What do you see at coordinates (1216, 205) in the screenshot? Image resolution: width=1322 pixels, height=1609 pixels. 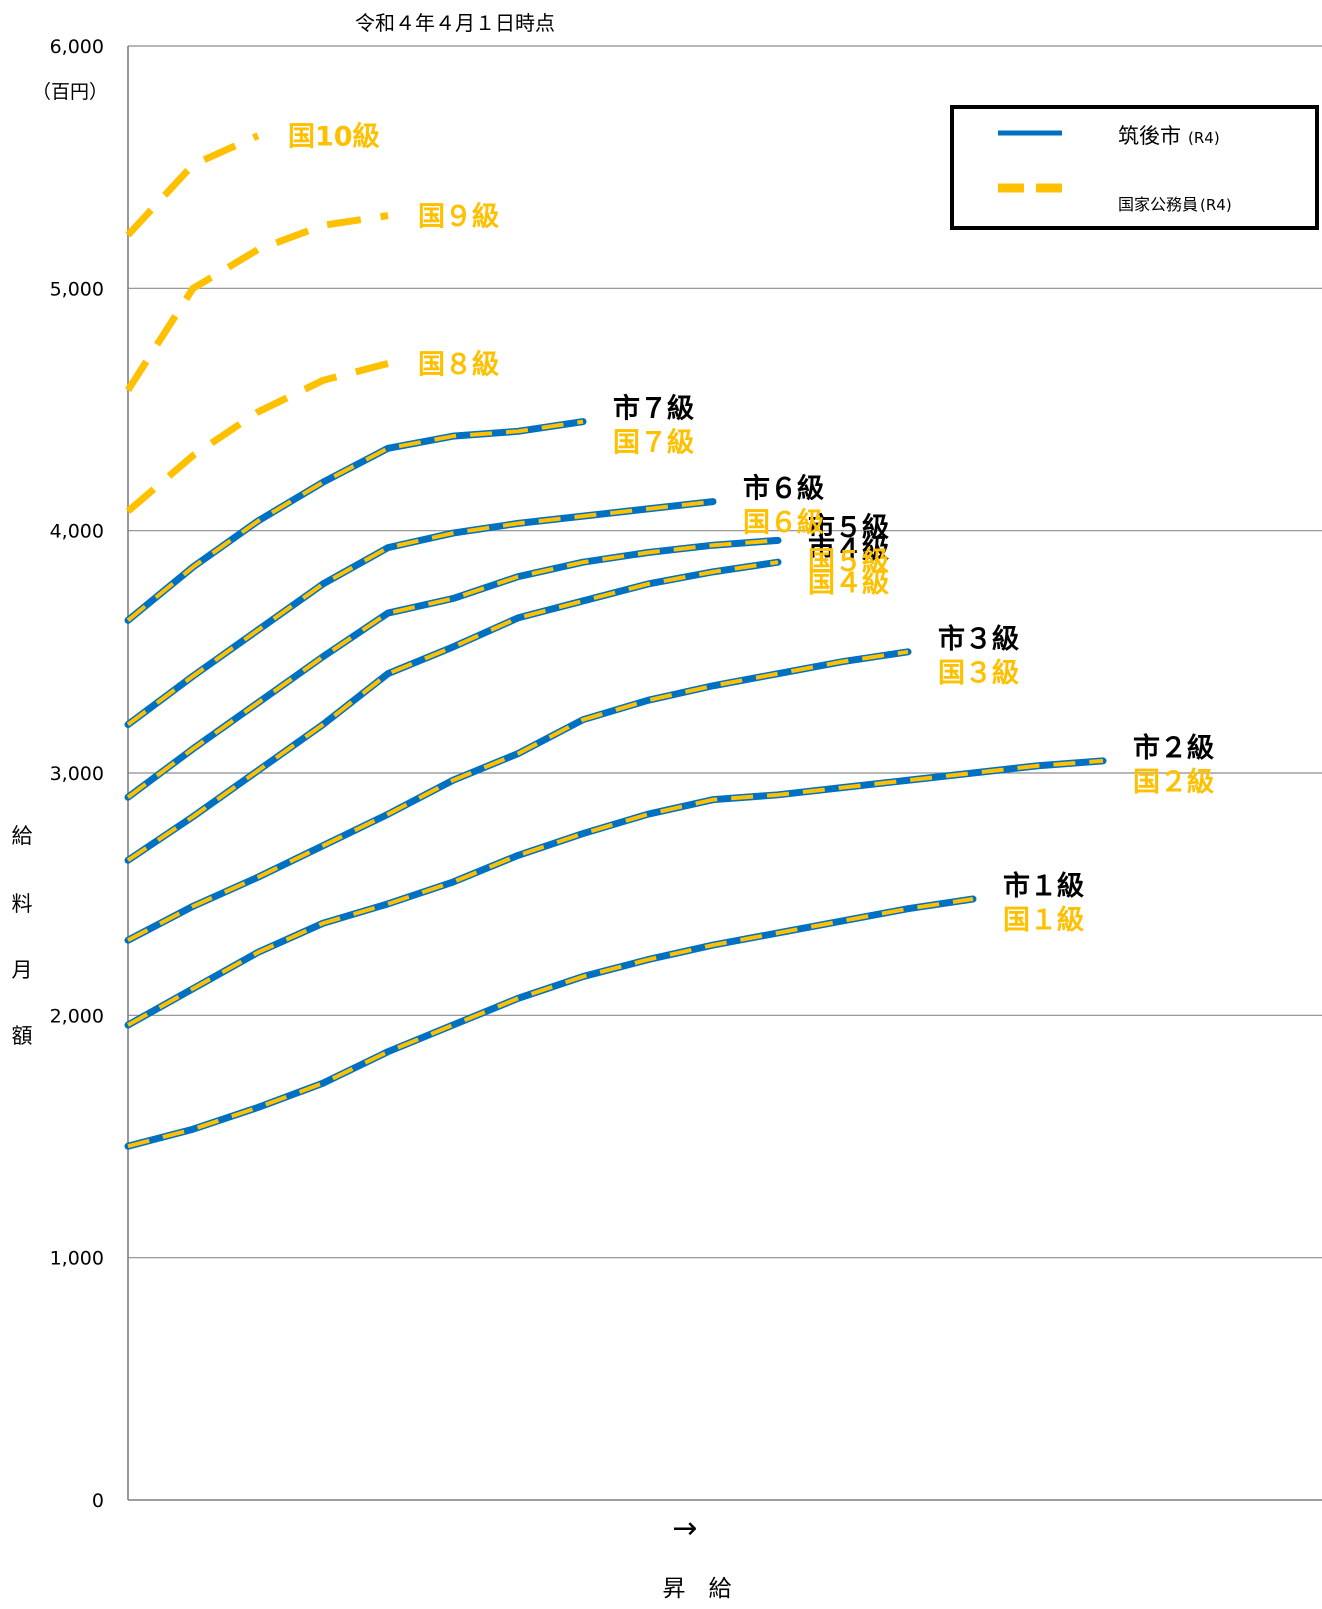 I see `legend-national-suffix: (R4)` at bounding box center [1216, 205].